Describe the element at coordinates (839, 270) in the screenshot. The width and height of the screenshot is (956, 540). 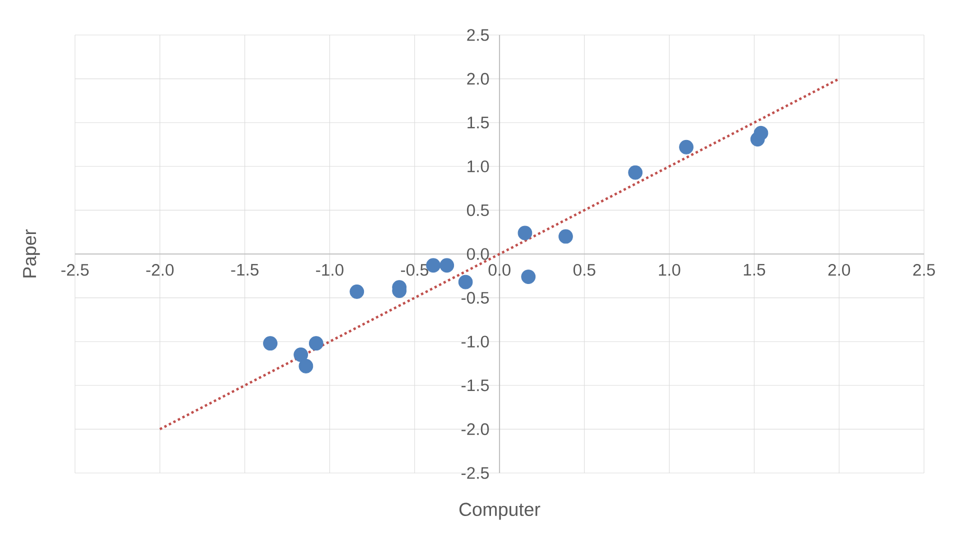
I see `x-tick-label: 2.0` at that location.